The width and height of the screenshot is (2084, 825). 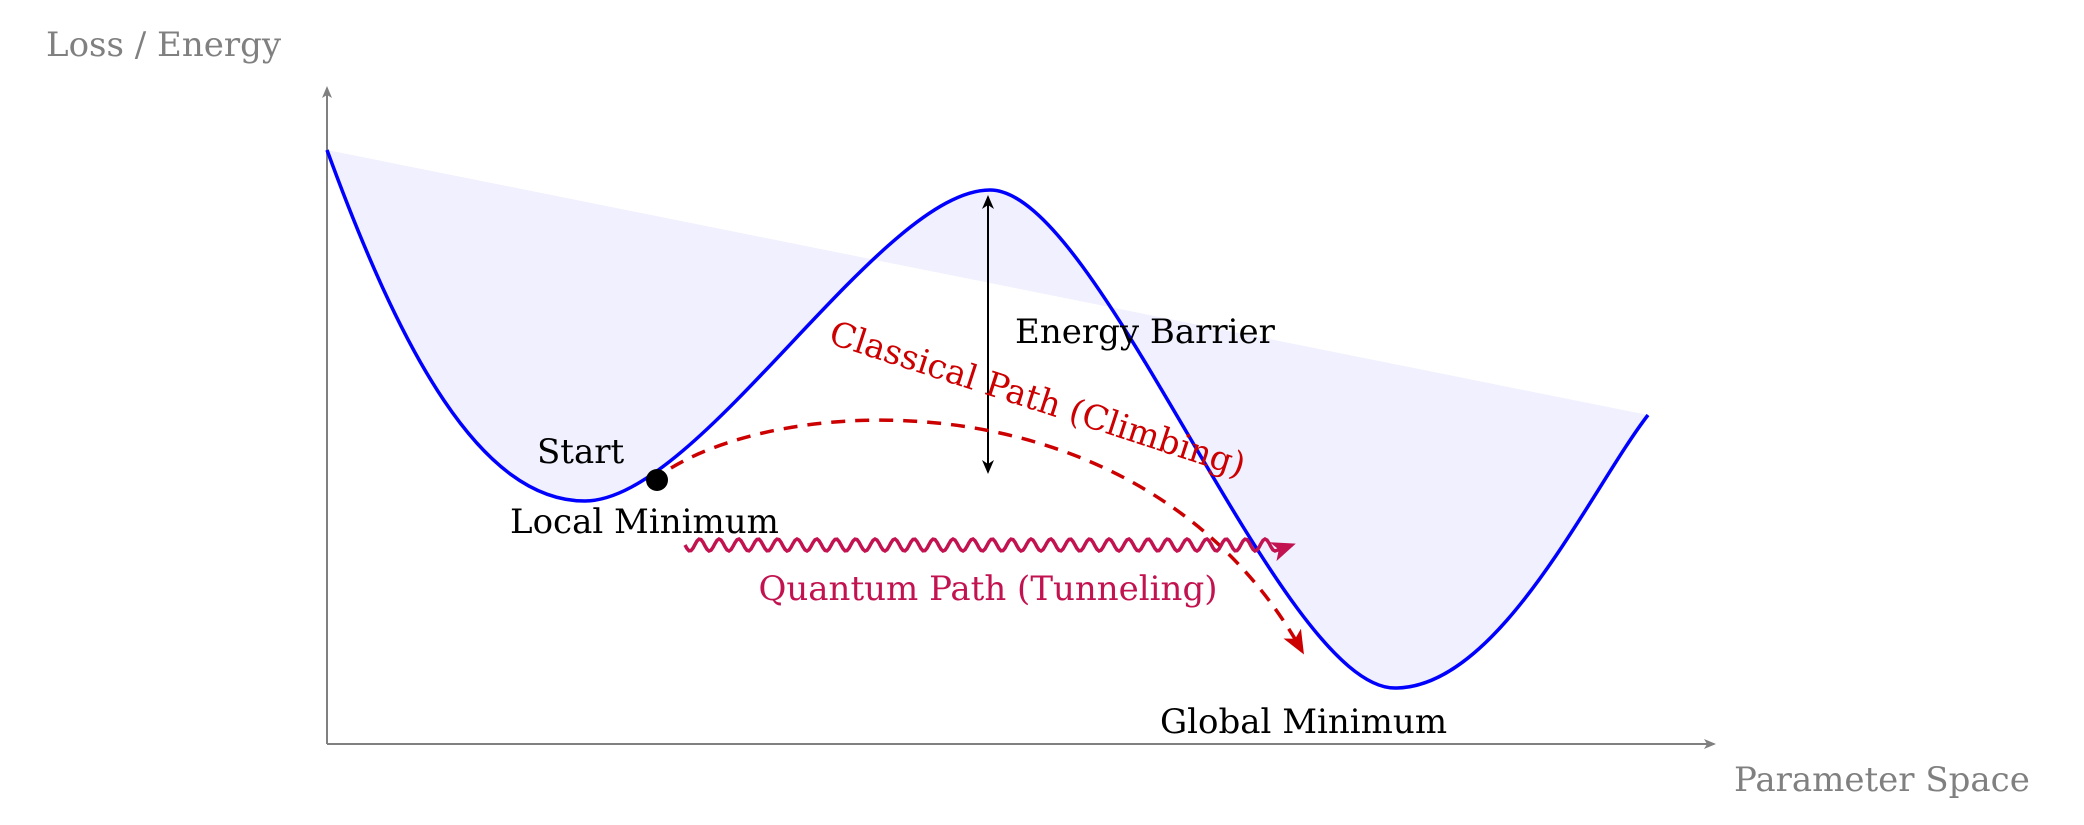 What do you see at coordinates (580, 452) in the screenshot?
I see `start-label: Start` at bounding box center [580, 452].